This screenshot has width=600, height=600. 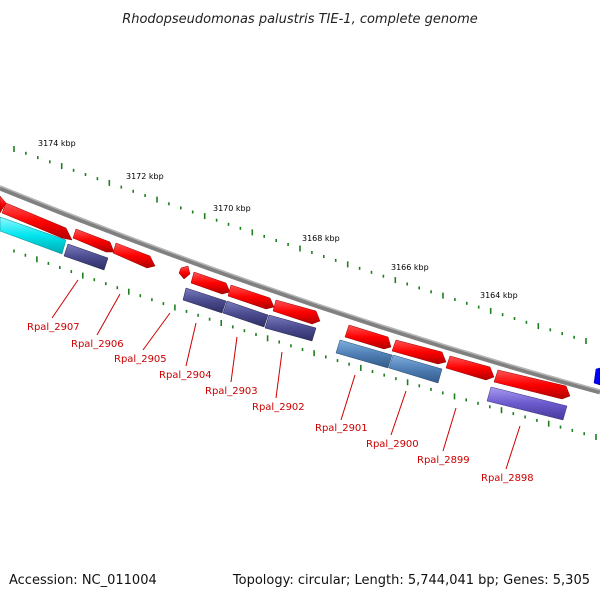 I want to click on scale-label: 3168 kbp, so click(x=321, y=238).